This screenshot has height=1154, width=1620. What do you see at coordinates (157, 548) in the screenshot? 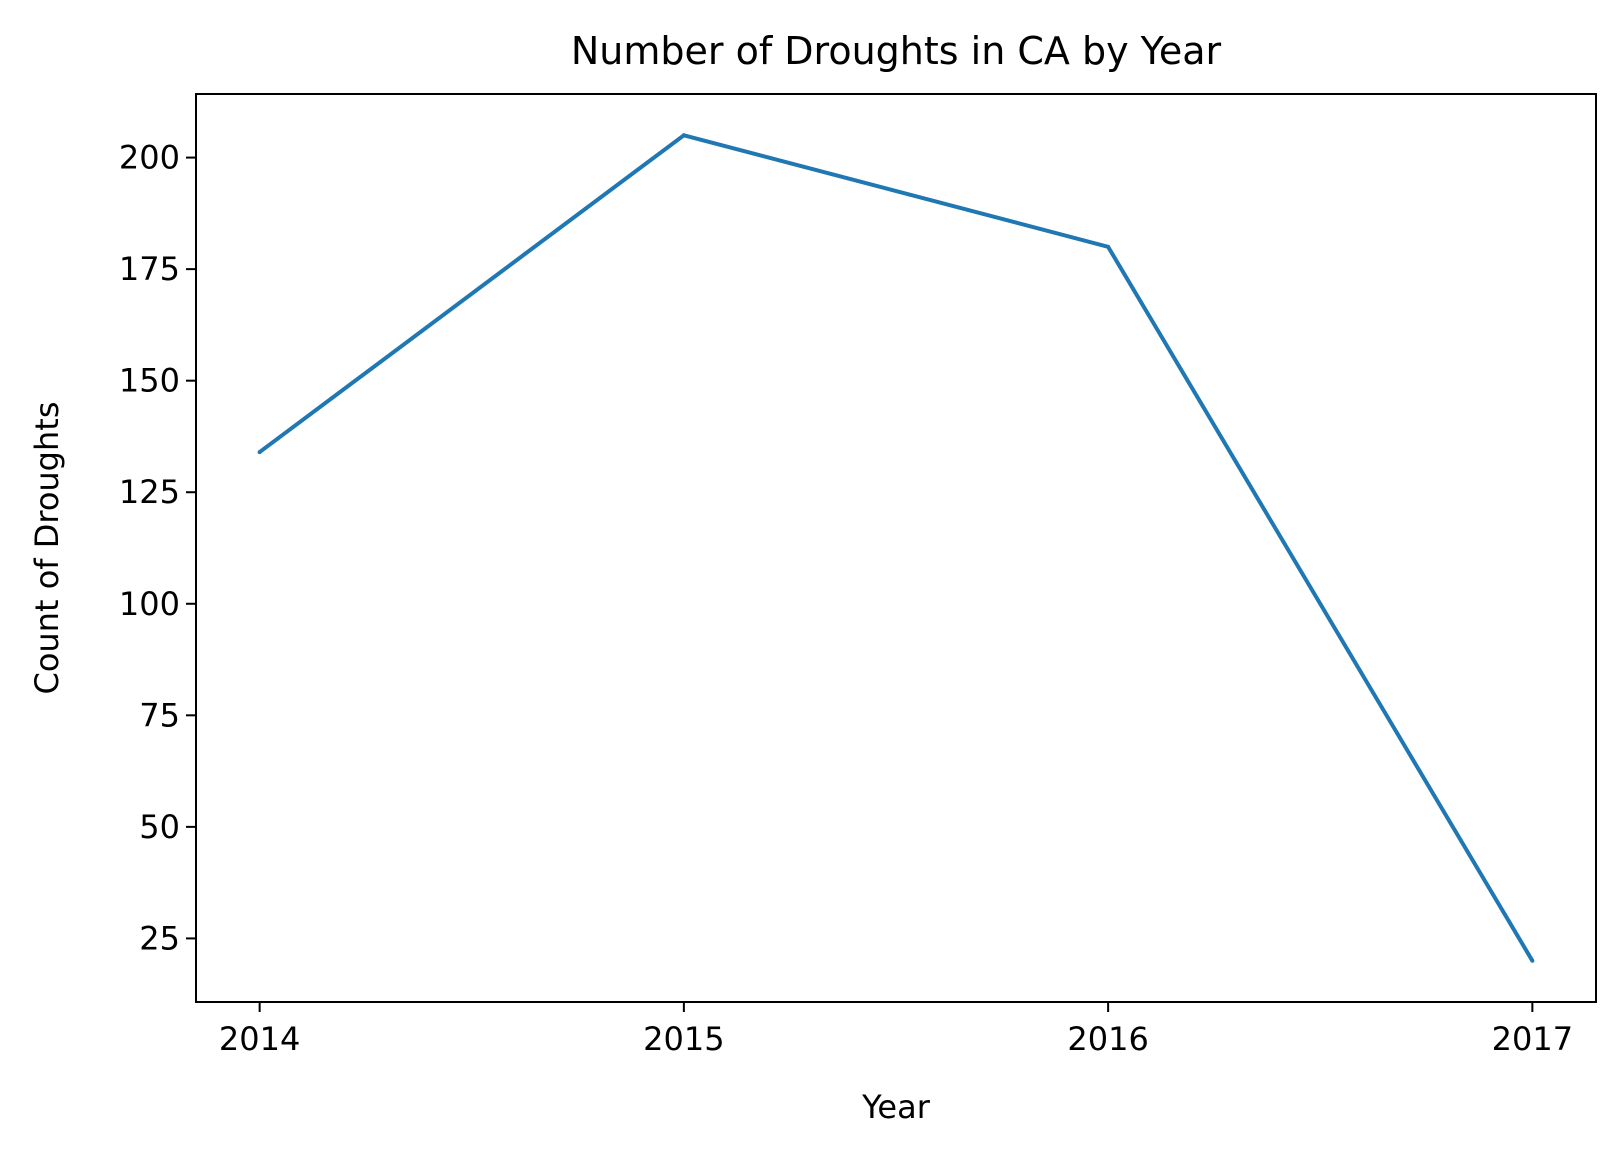
I see `y-axis: 25 50 75 100 125 150 175 200` at bounding box center [157, 548].